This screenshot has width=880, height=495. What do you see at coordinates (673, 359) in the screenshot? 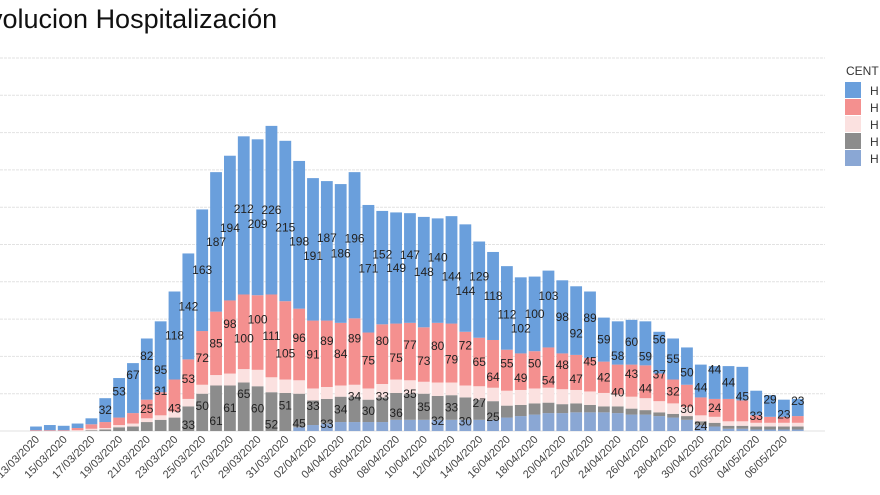
I see `data-label: 55` at bounding box center [673, 359].